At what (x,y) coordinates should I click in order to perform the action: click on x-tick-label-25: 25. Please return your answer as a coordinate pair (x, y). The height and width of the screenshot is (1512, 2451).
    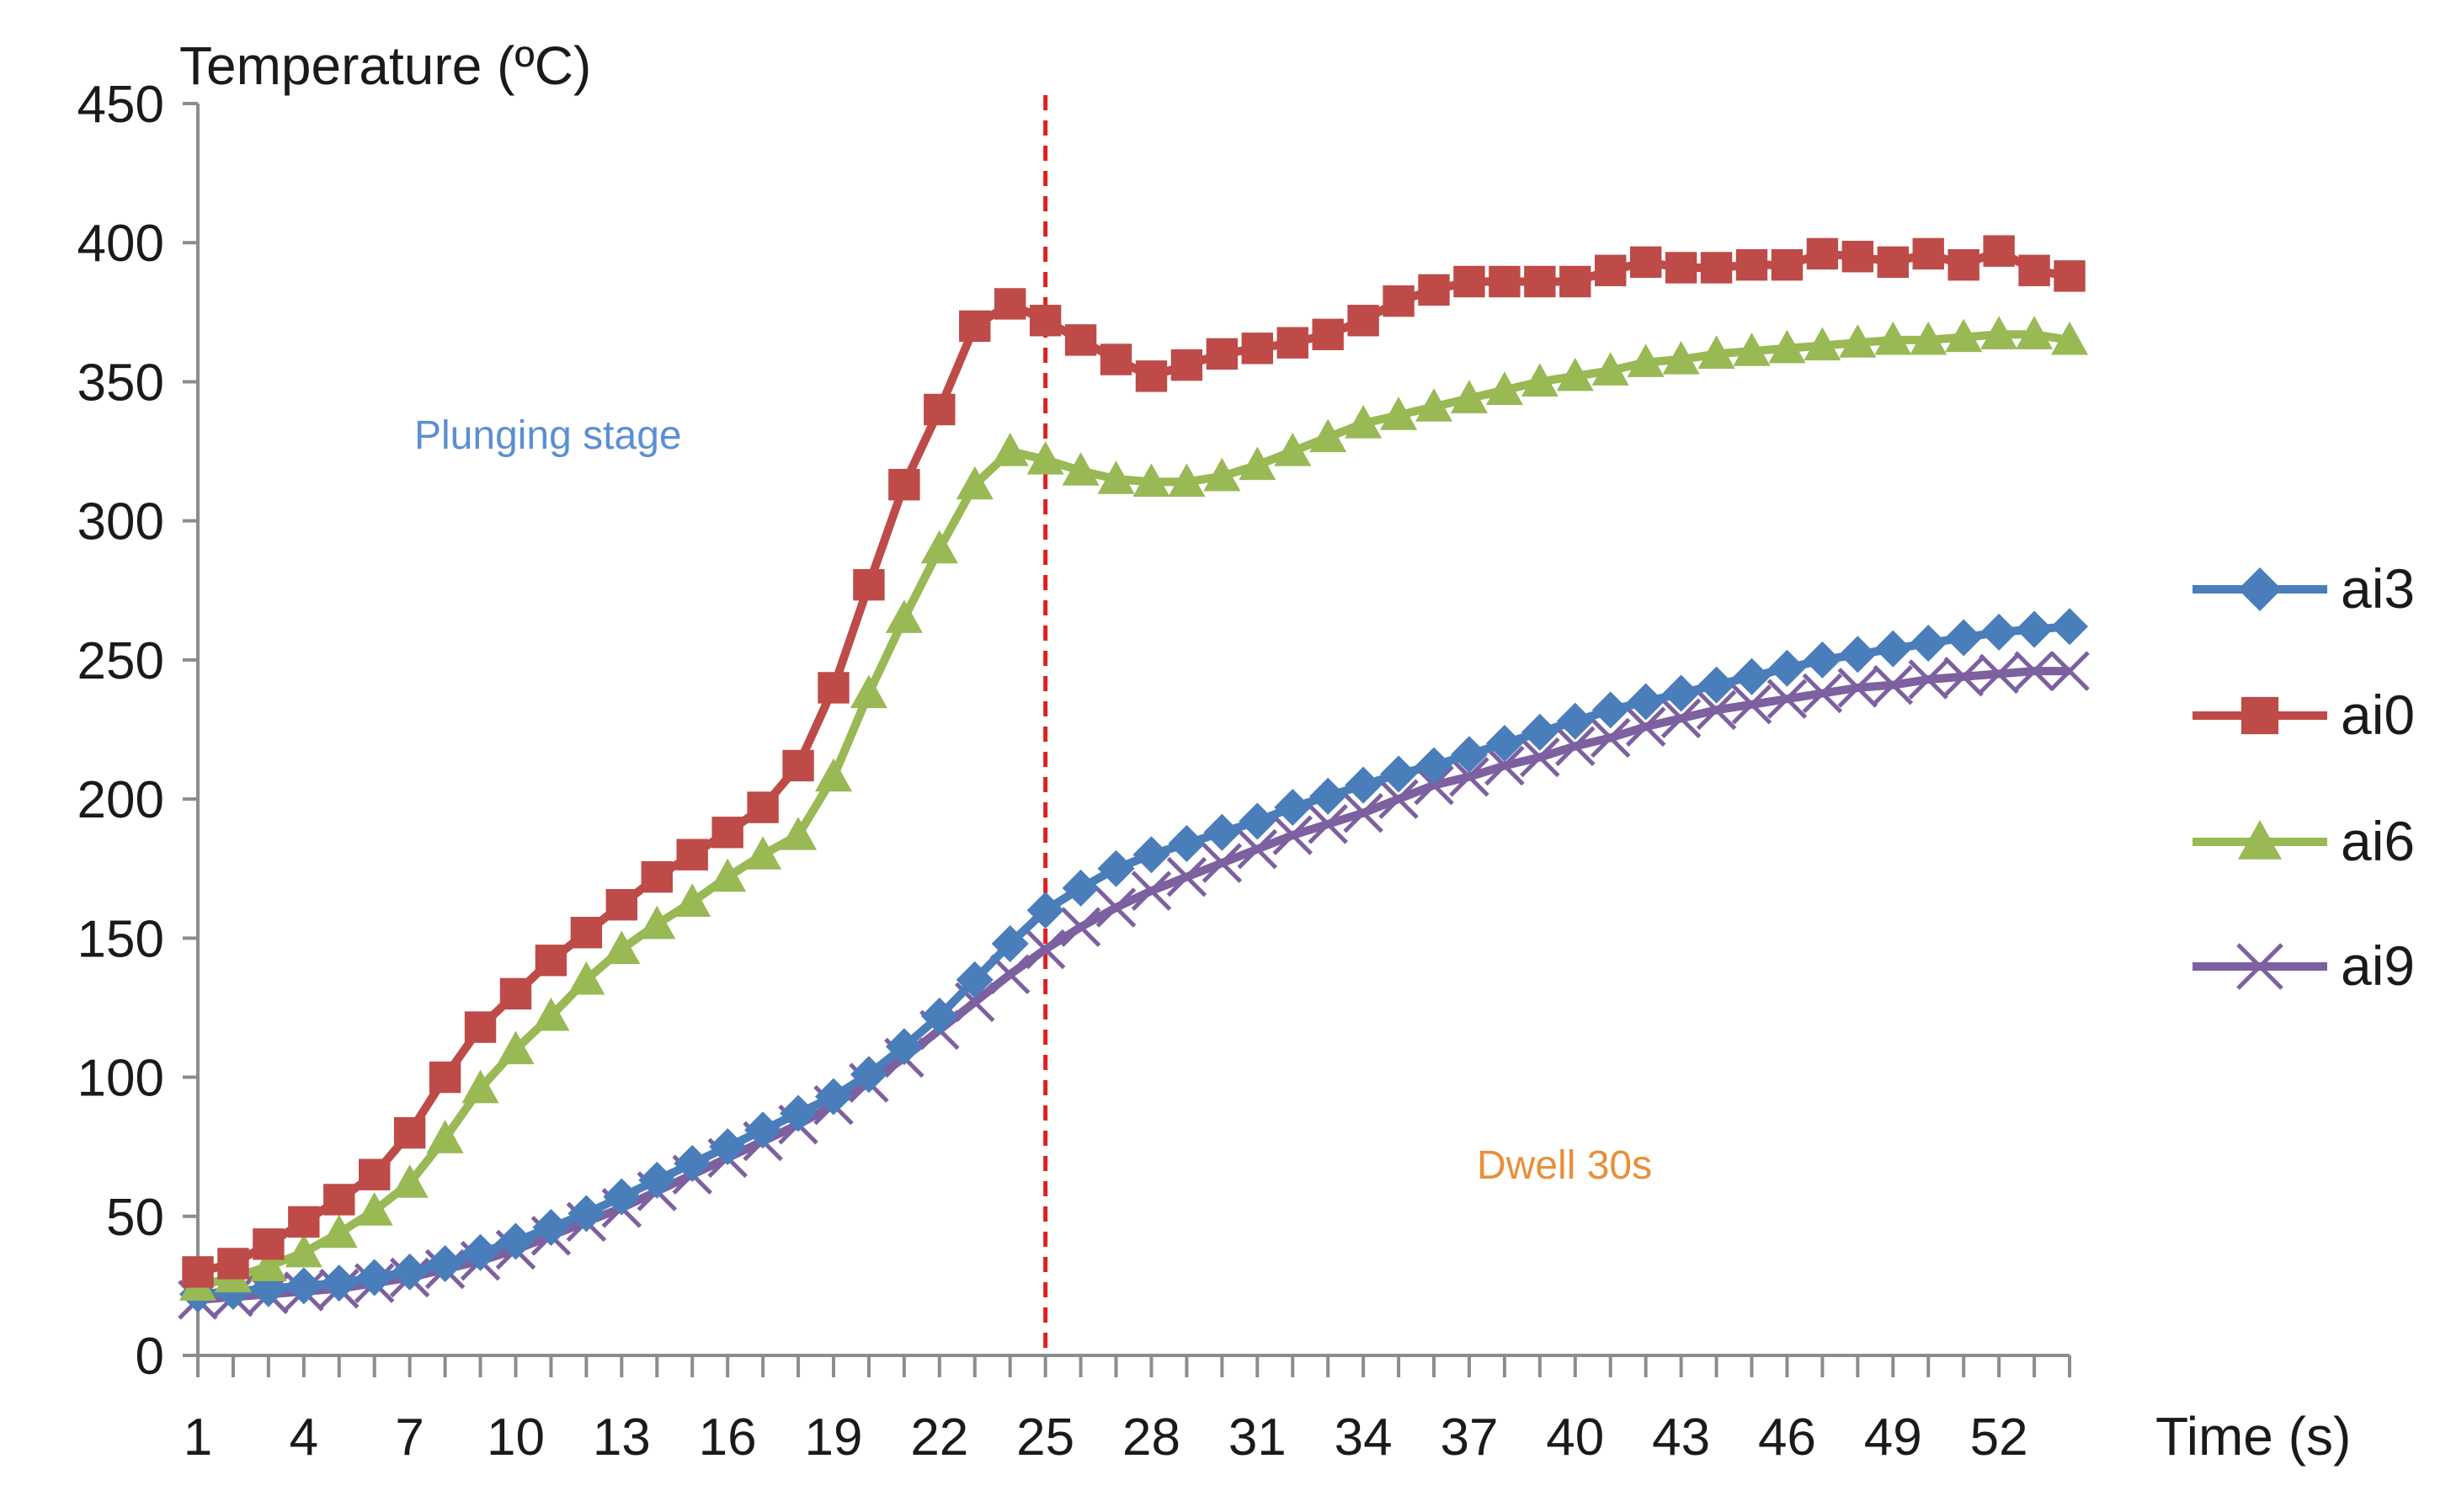
    Looking at the image, I should click on (1045, 1438).